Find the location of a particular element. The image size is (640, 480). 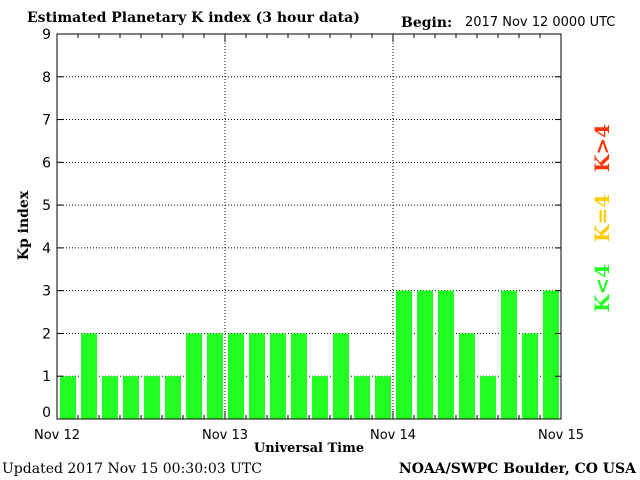

y-axis-label: Kp index is located at coordinates (24, 225).